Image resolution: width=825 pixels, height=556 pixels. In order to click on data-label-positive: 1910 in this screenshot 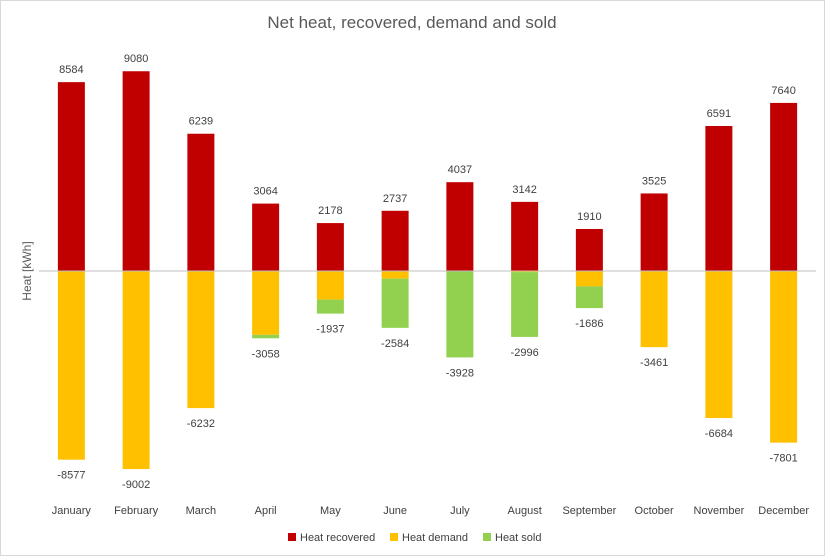, I will do `click(589, 217)`.